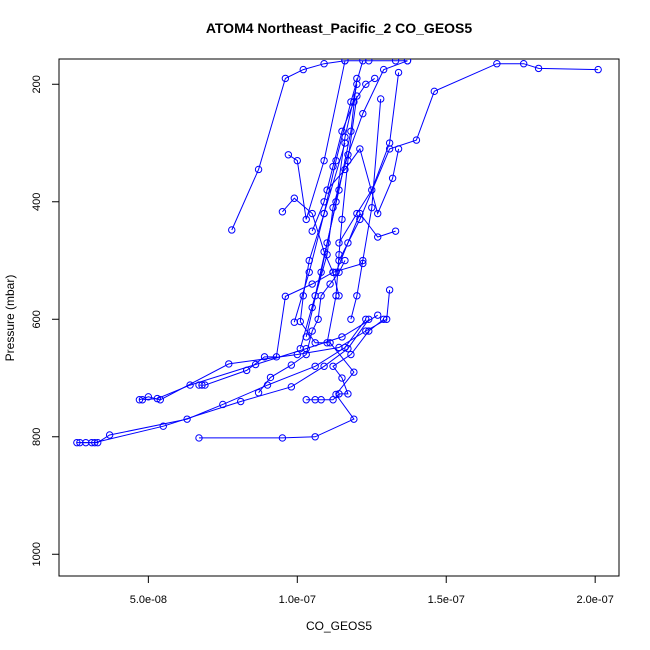 Image resolution: width=650 pixels, height=650 pixels. Describe the element at coordinates (37, 554) in the screenshot. I see `y-tick-label: 1000` at that location.